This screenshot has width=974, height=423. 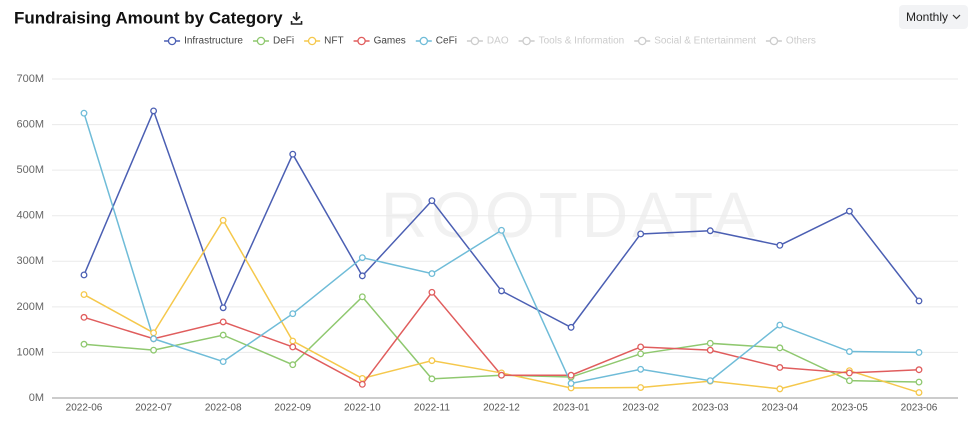 What do you see at coordinates (446, 41) in the screenshot?
I see `legend-label: CeFi` at bounding box center [446, 41].